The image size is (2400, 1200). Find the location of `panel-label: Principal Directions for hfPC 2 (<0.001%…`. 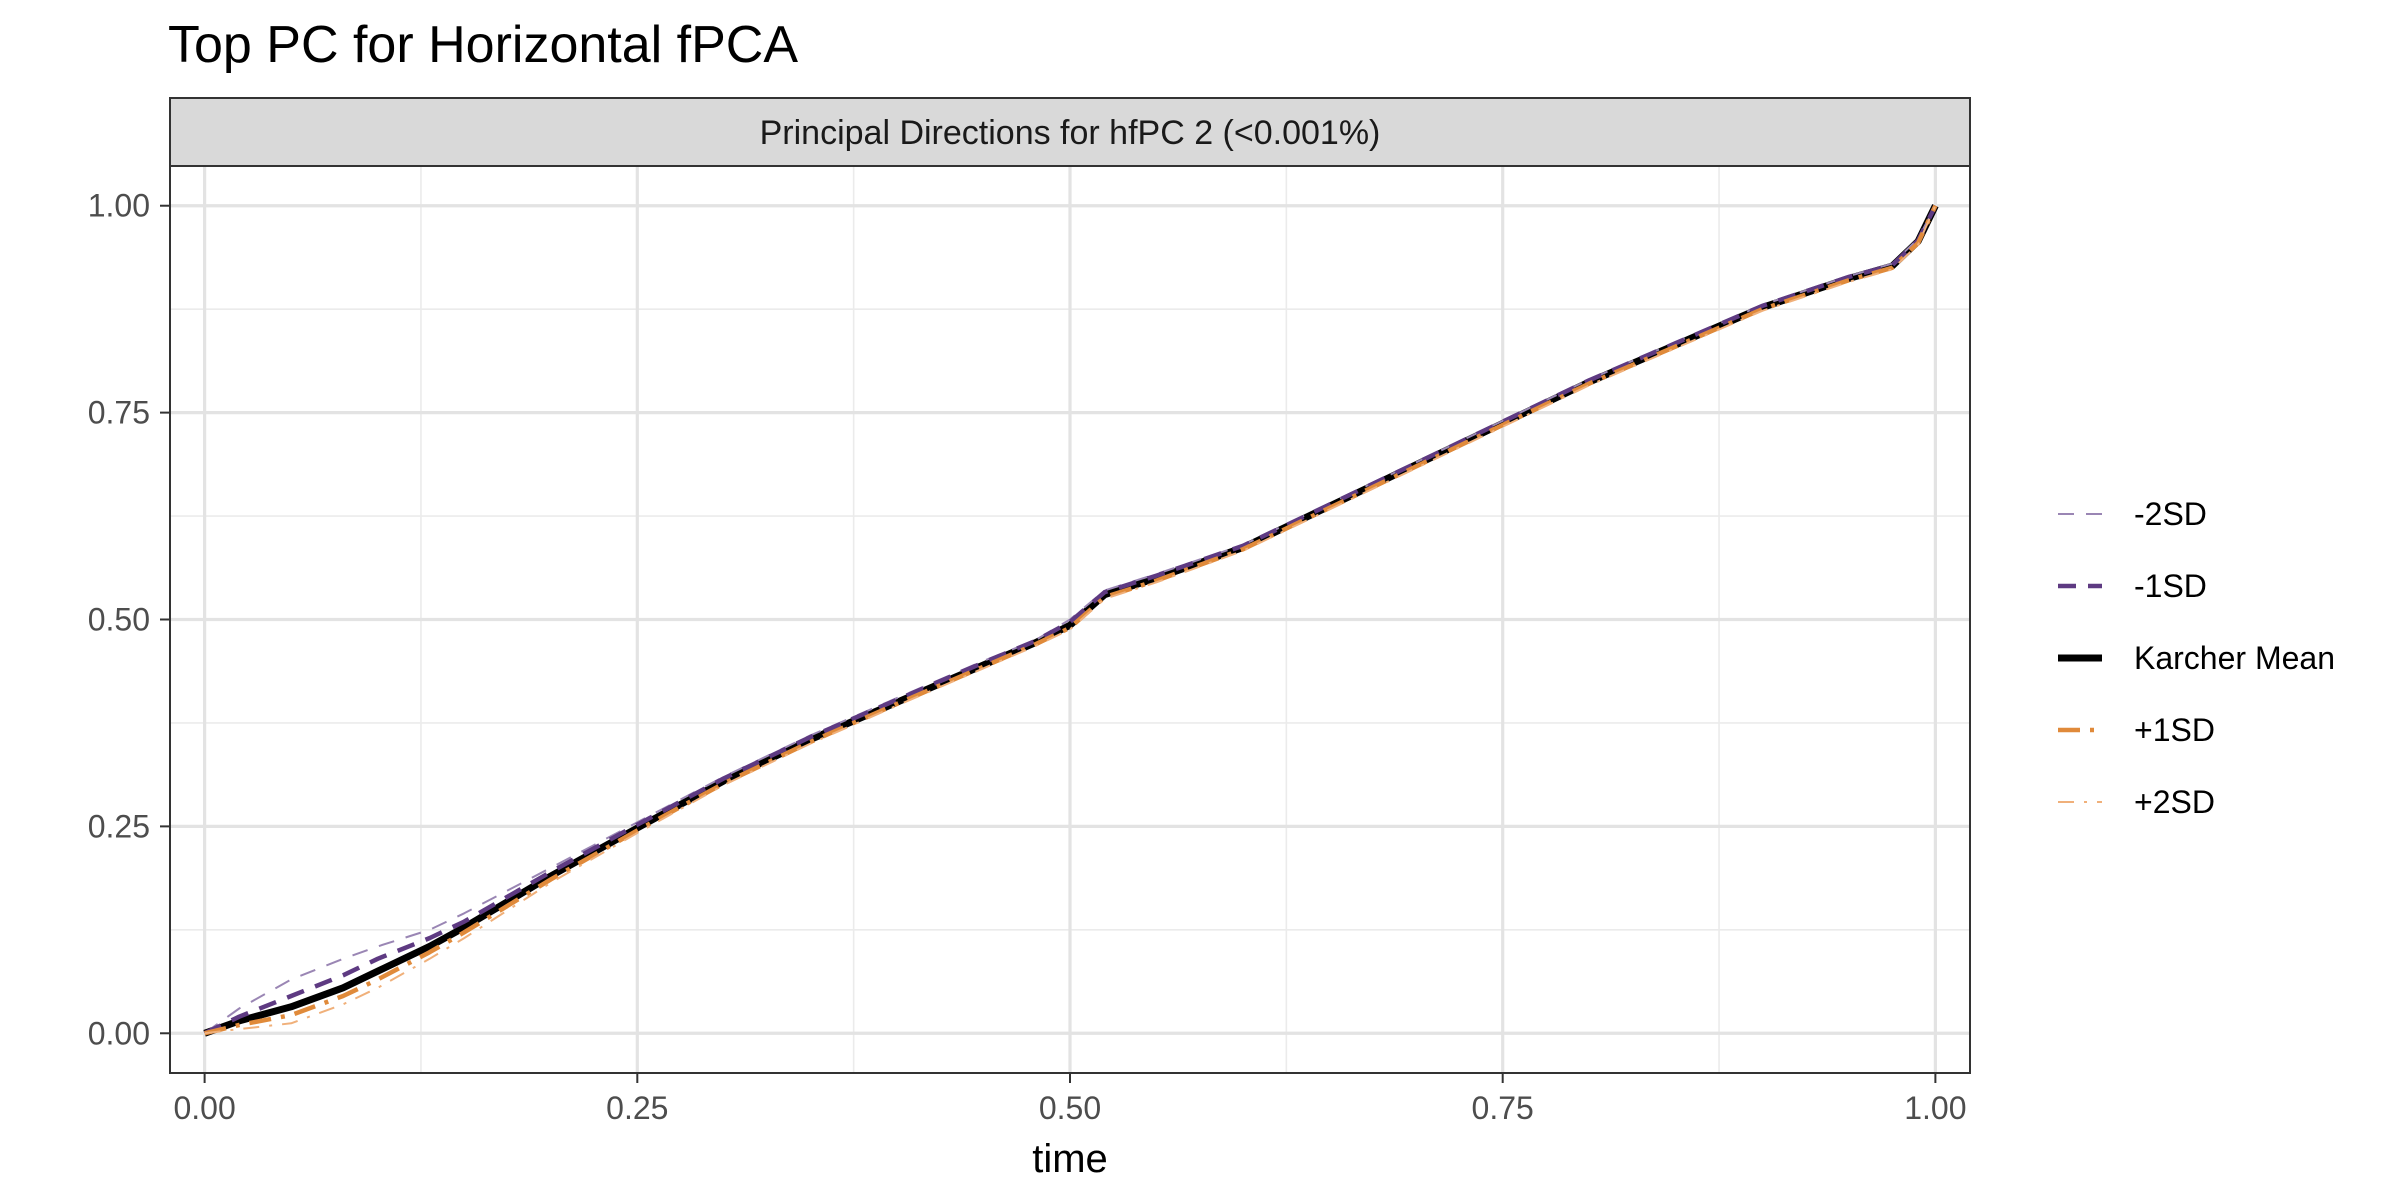

panel-label: Principal Directions for hfPC 2 (<0.001%… is located at coordinates (1070, 133).